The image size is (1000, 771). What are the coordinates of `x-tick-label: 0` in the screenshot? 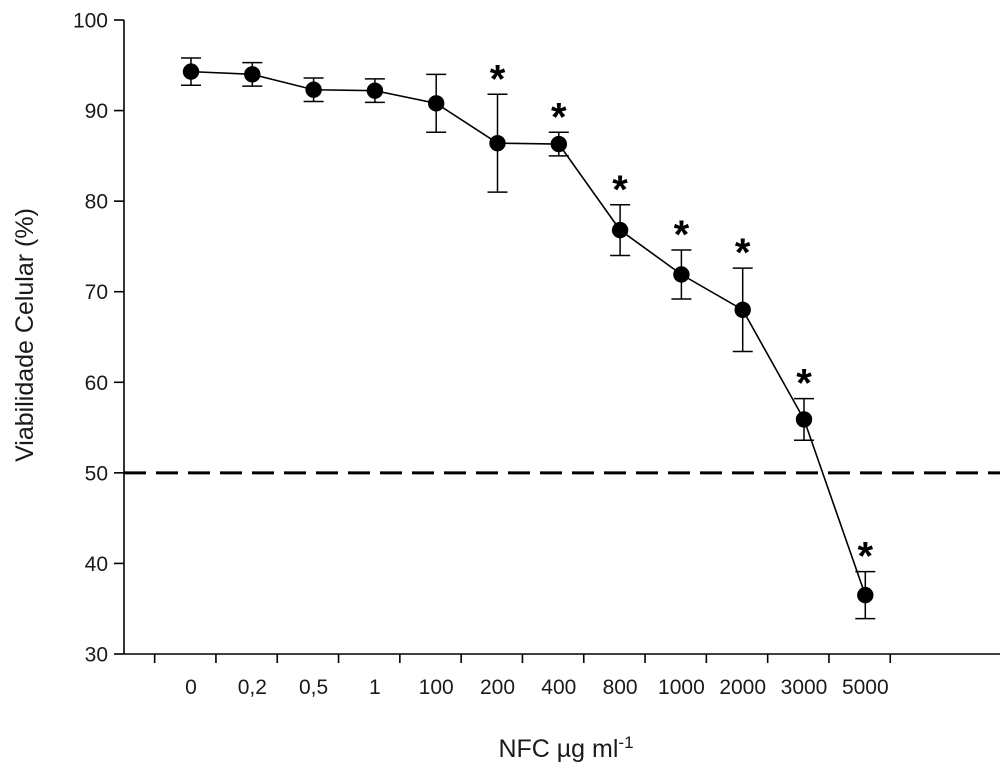 It's located at (191, 687).